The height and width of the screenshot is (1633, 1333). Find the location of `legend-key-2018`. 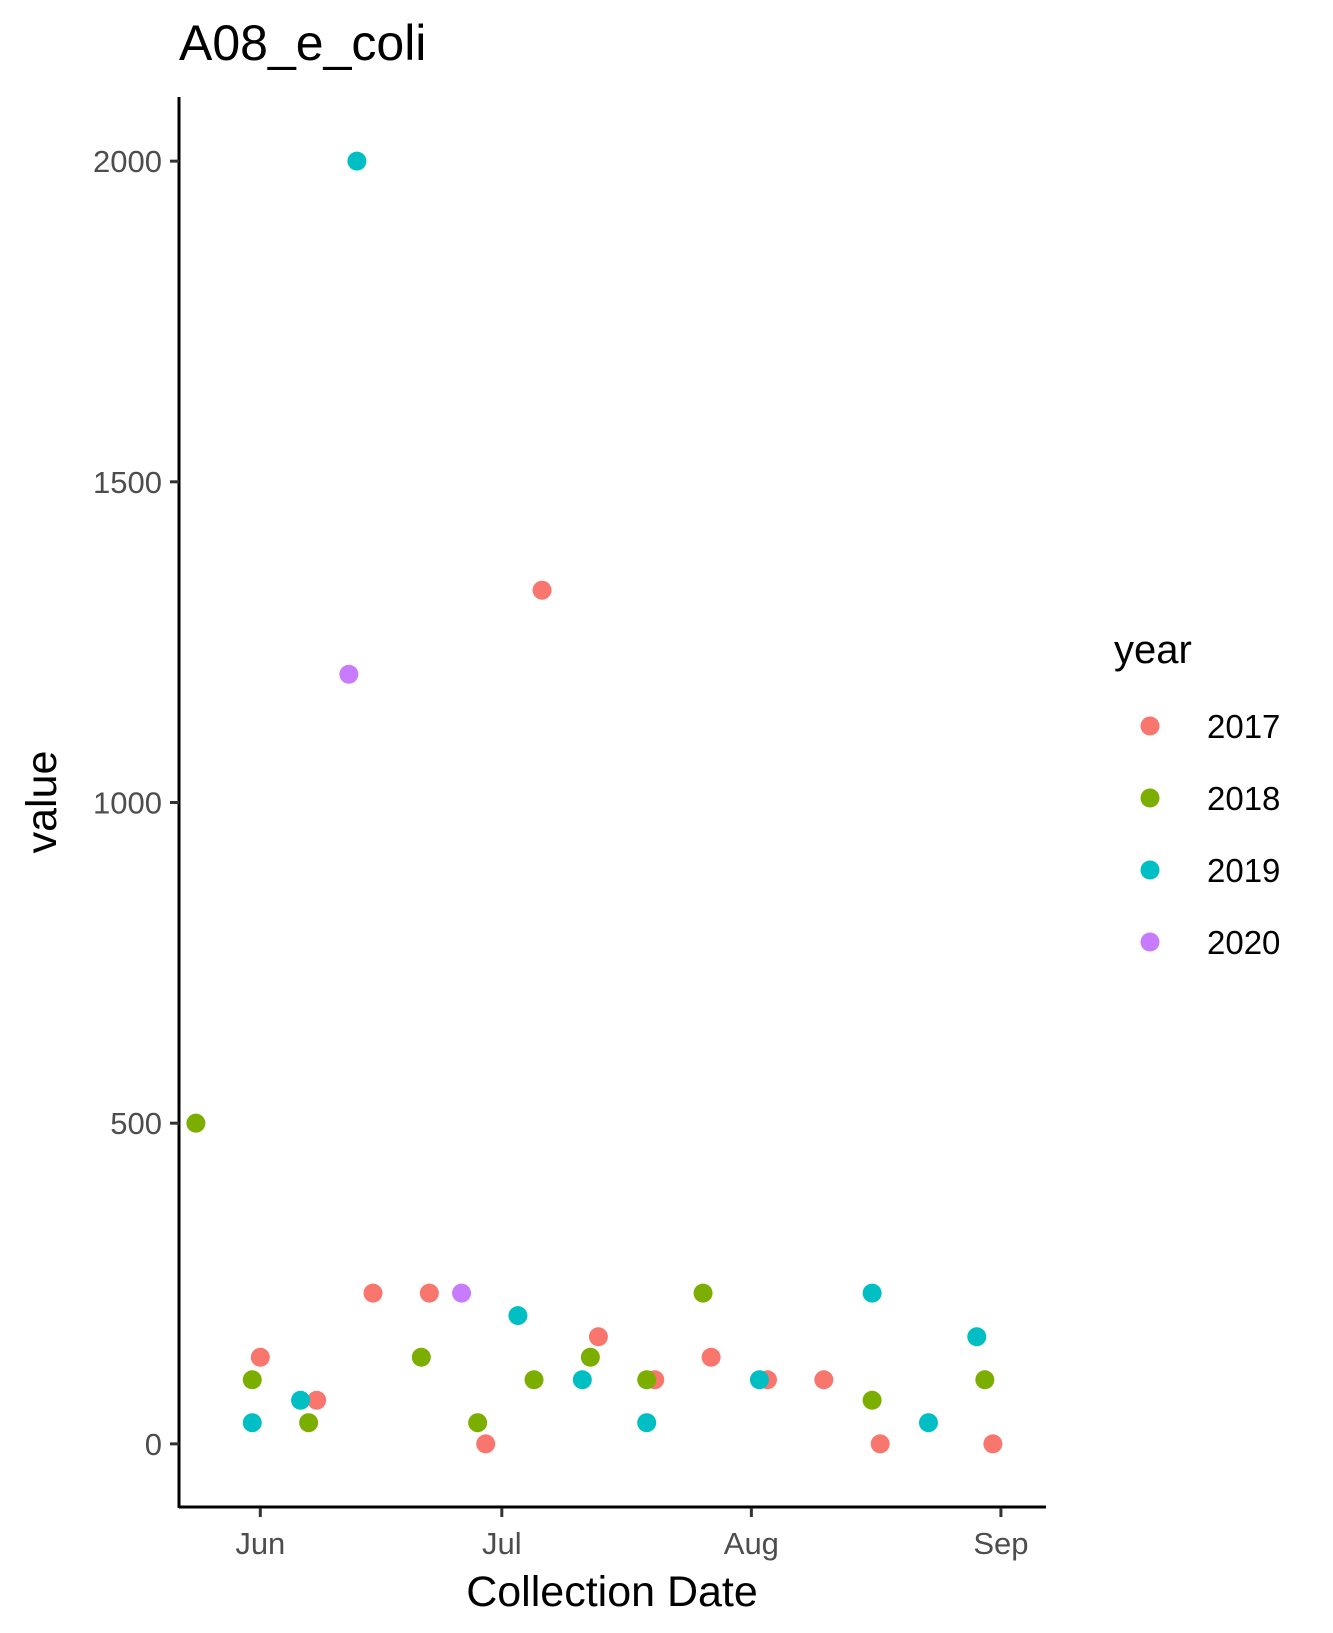

legend-key-2018 is located at coordinates (1150, 798).